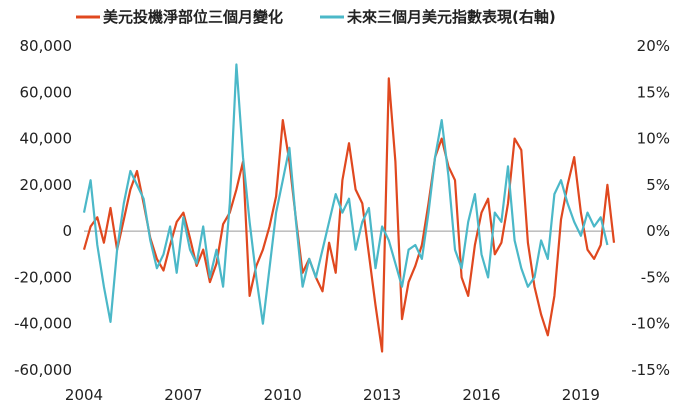 This screenshot has width=680, height=408. Describe the element at coordinates (46, 185) in the screenshot. I see `y-left-tick-label: 20,000` at that location.